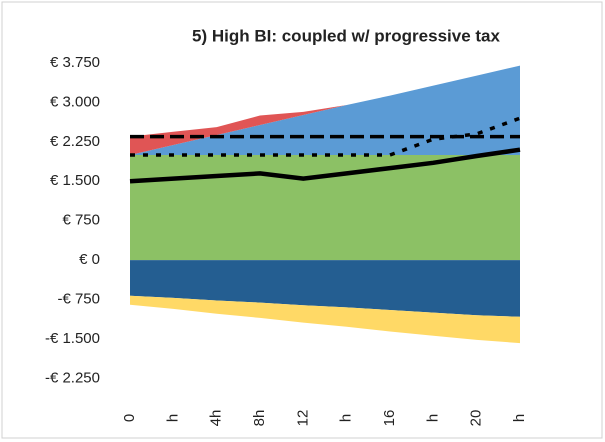 This screenshot has height=442, width=605. I want to click on y-tick-label: -€ 2.250, so click(72, 377).